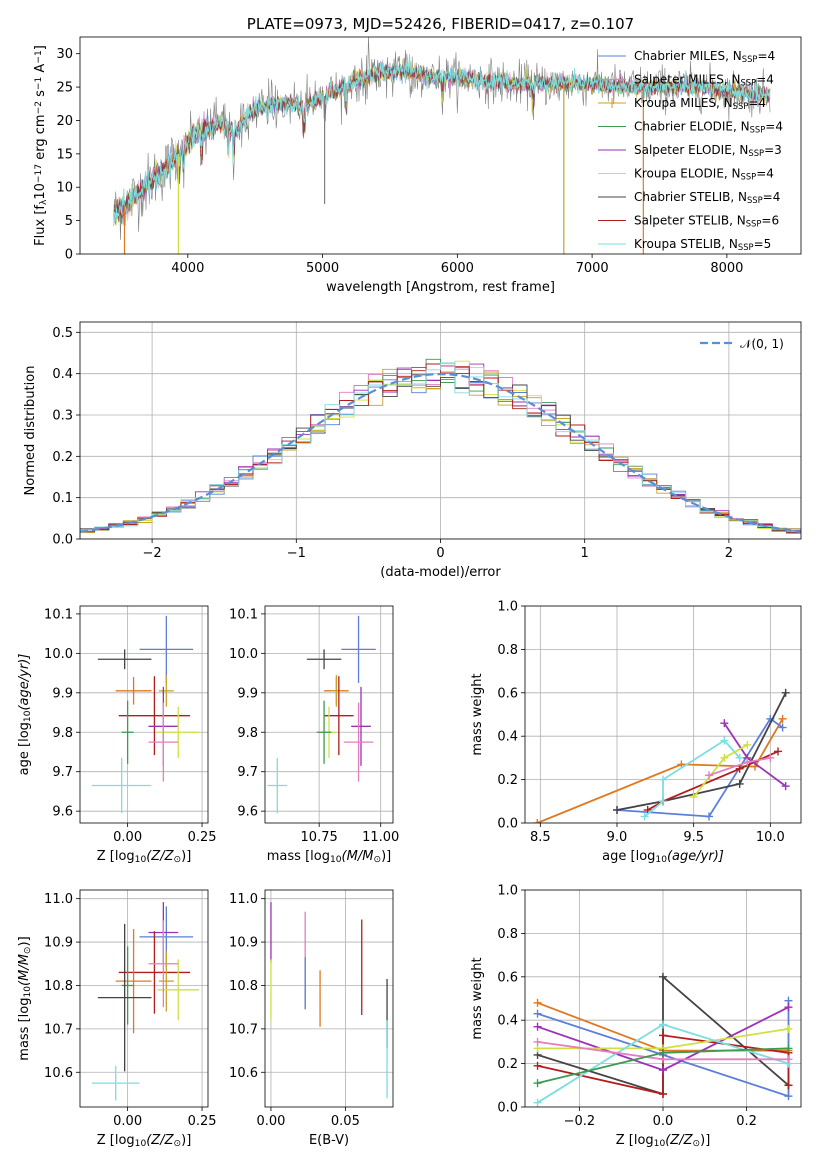  I want to click on mass-vs-Z-ylabel: mass [log10(M/M⊙)], so click(25, 998).